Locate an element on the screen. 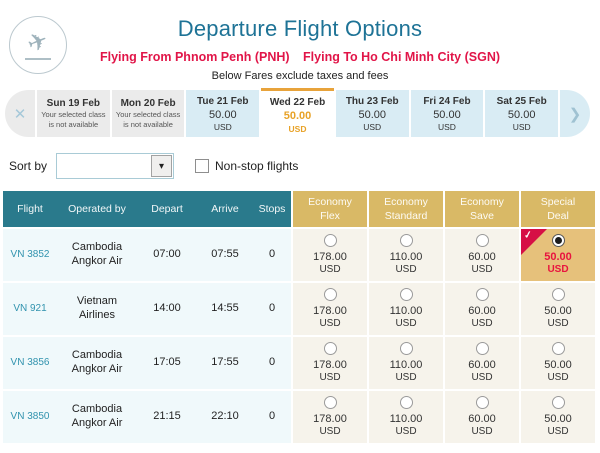 The height and width of the screenshot is (453, 600). flight-info: VN 921 Vietnam Airlines 14:00 14:55 0 is located at coordinates (147, 309).